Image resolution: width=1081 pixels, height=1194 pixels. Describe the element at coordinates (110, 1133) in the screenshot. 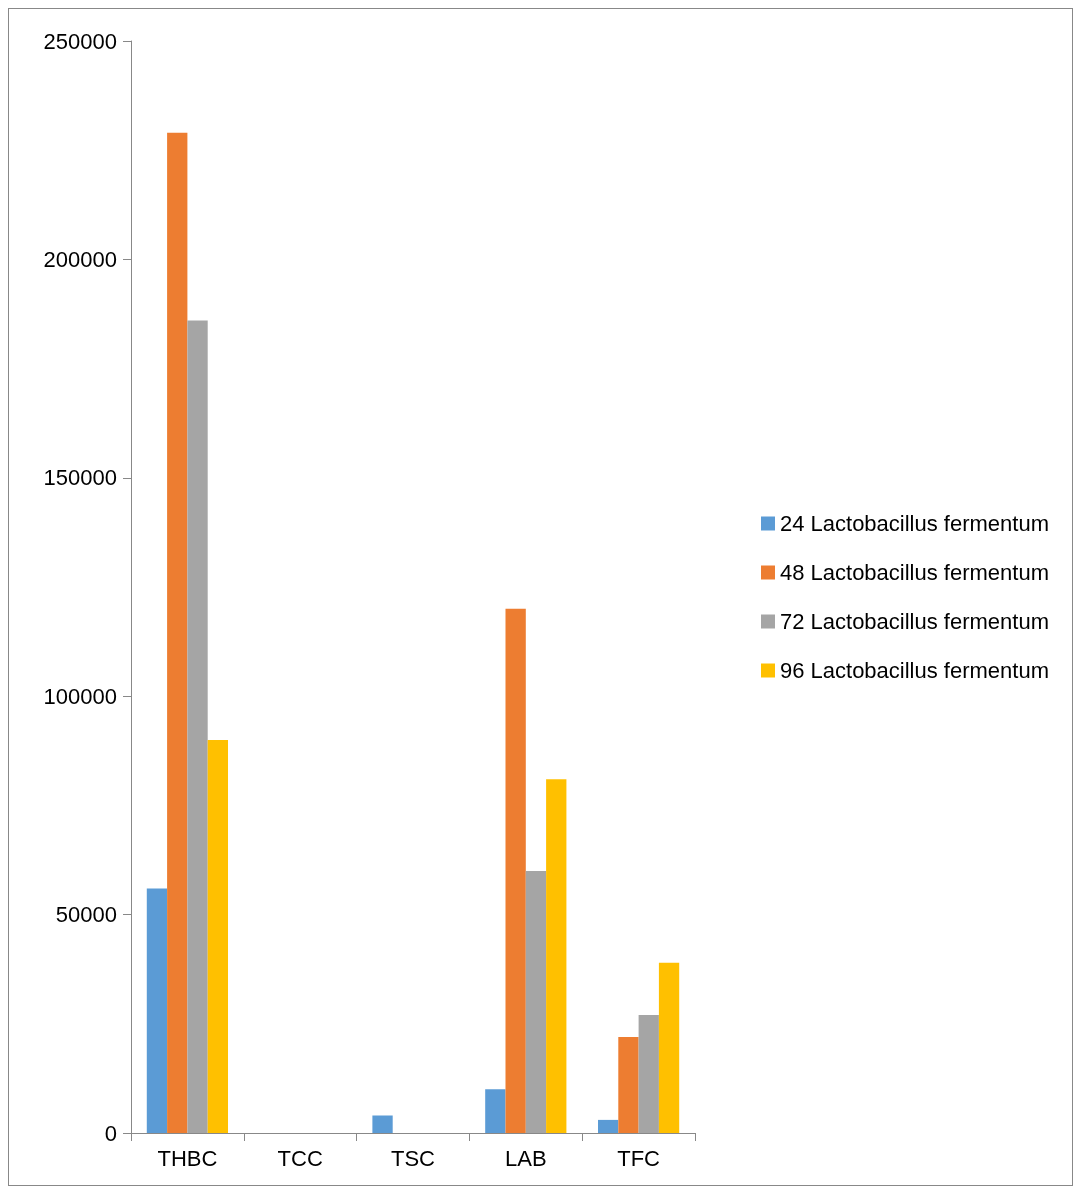

I see `y-tick-label: 0` at that location.